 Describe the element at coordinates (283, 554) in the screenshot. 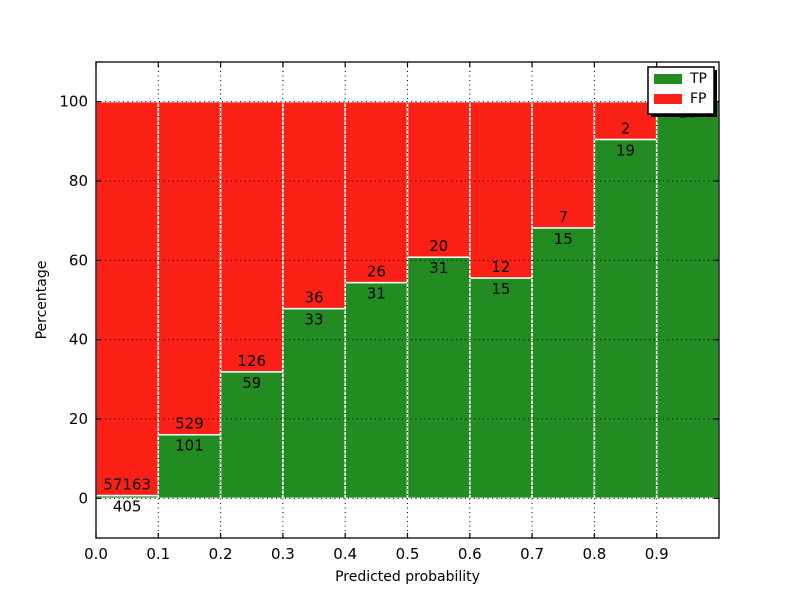

I see `x-tick-label: 0.3` at that location.